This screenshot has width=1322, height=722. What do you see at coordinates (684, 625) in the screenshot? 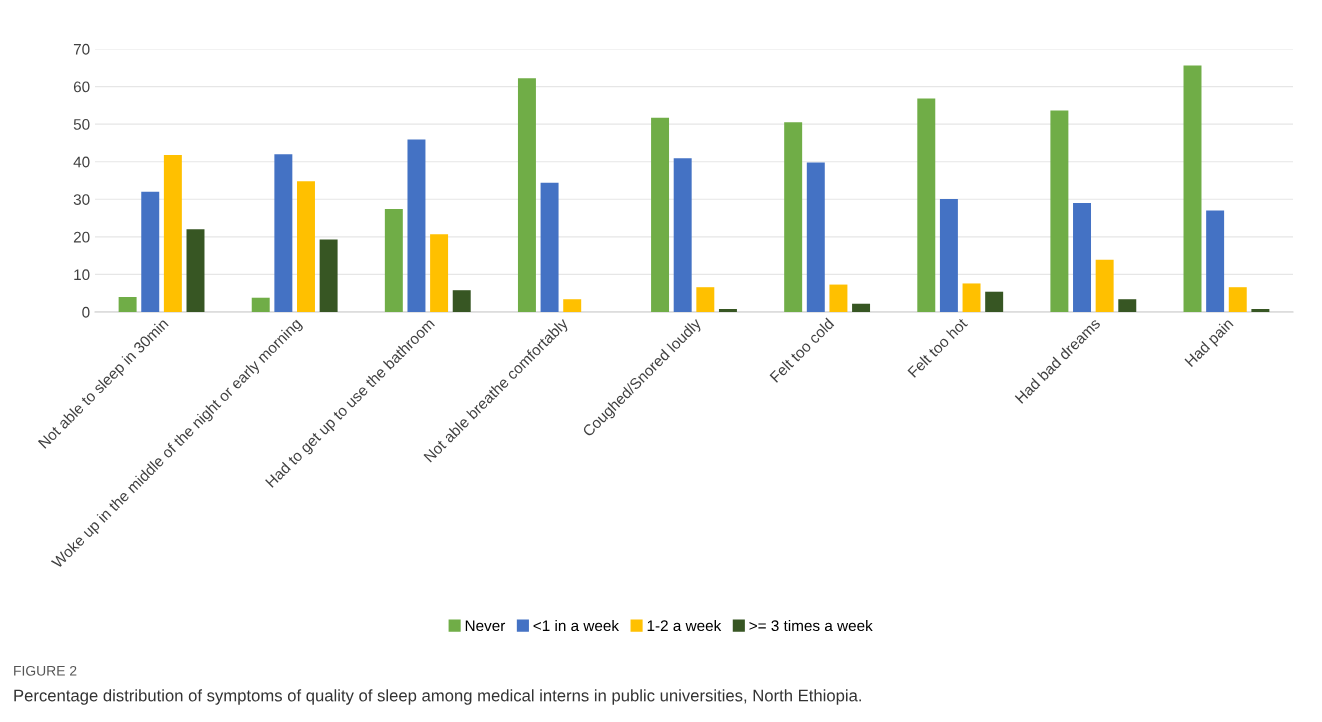
I see `legend-label: 1-2 a week` at bounding box center [684, 625].